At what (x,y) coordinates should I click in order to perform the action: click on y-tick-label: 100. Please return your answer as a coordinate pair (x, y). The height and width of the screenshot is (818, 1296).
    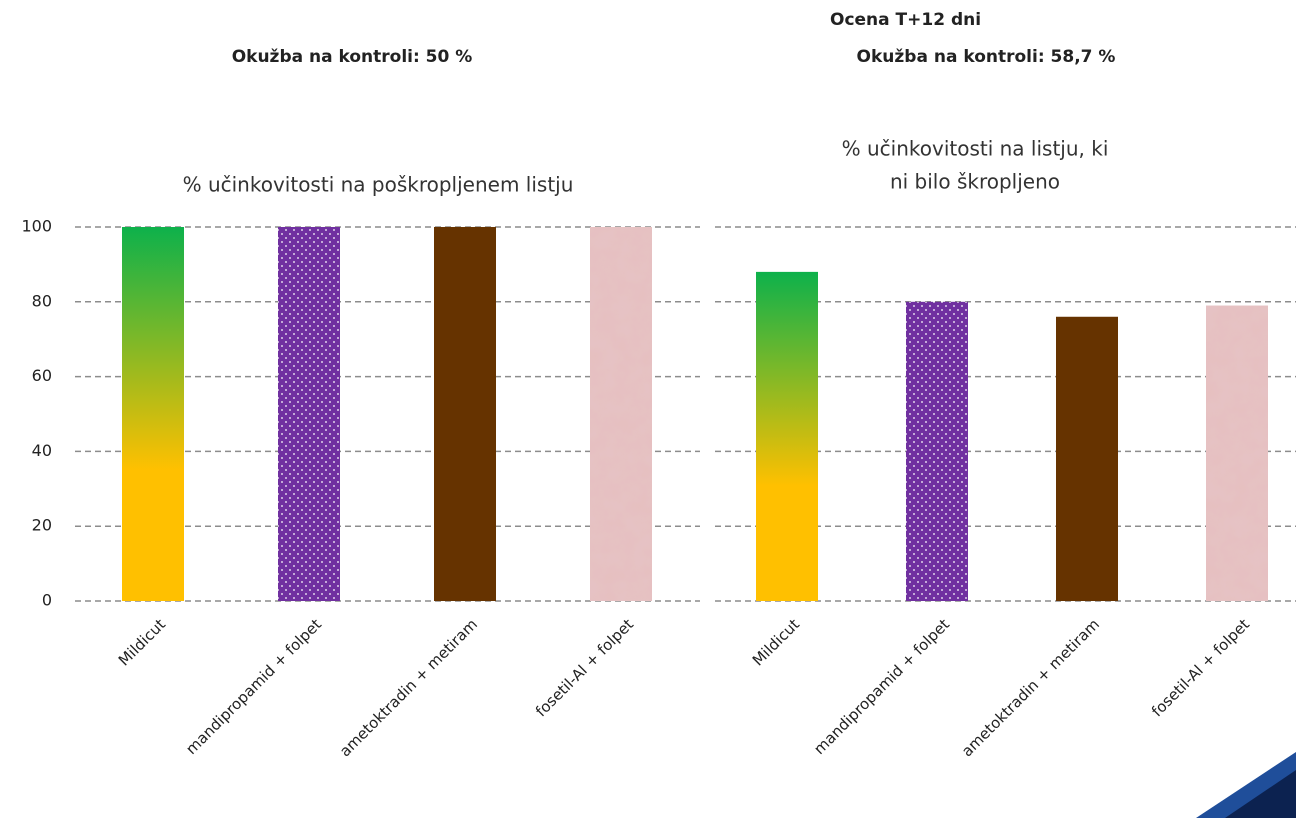
    Looking at the image, I should click on (36, 226).